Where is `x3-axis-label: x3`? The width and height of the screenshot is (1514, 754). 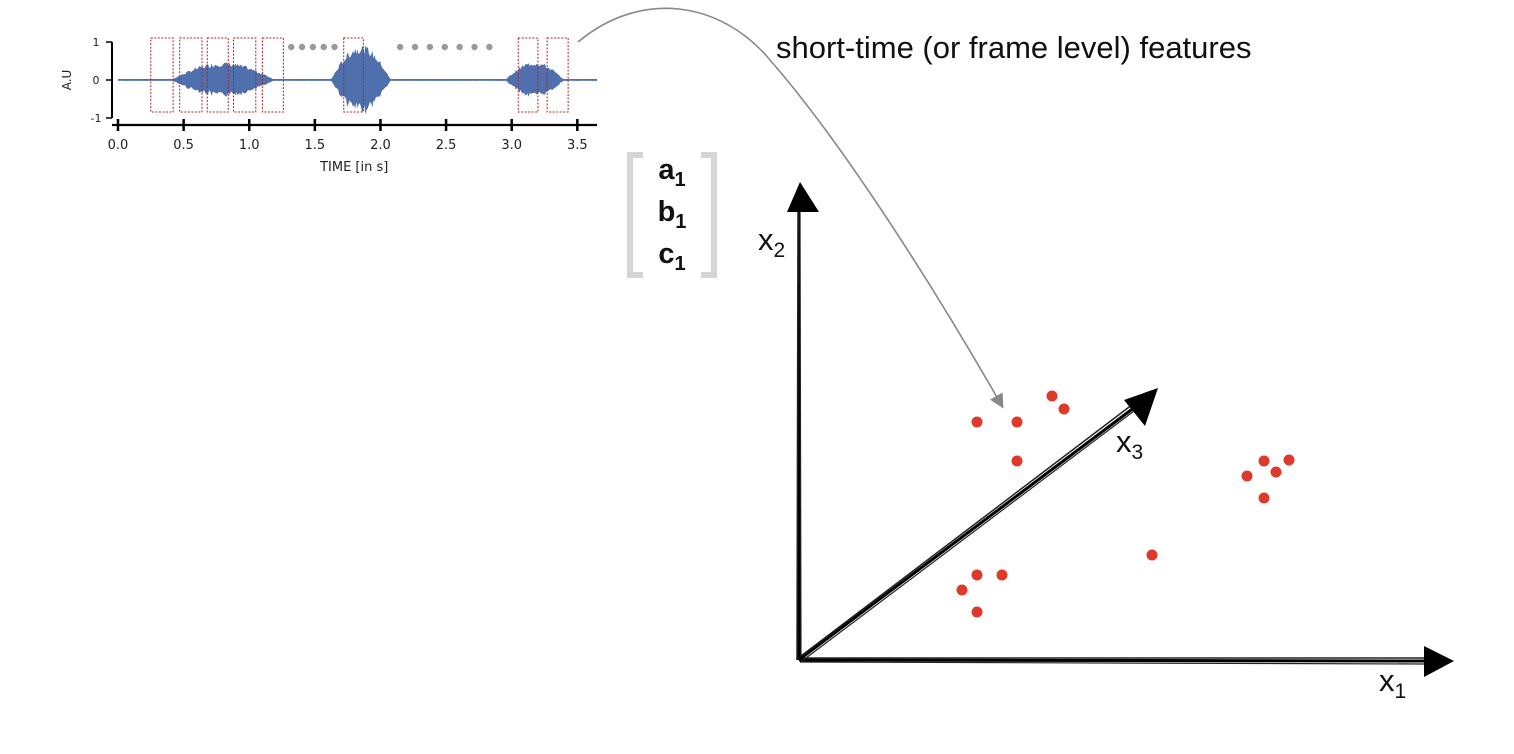
x3-axis-label: x3 is located at coordinates (1130, 444).